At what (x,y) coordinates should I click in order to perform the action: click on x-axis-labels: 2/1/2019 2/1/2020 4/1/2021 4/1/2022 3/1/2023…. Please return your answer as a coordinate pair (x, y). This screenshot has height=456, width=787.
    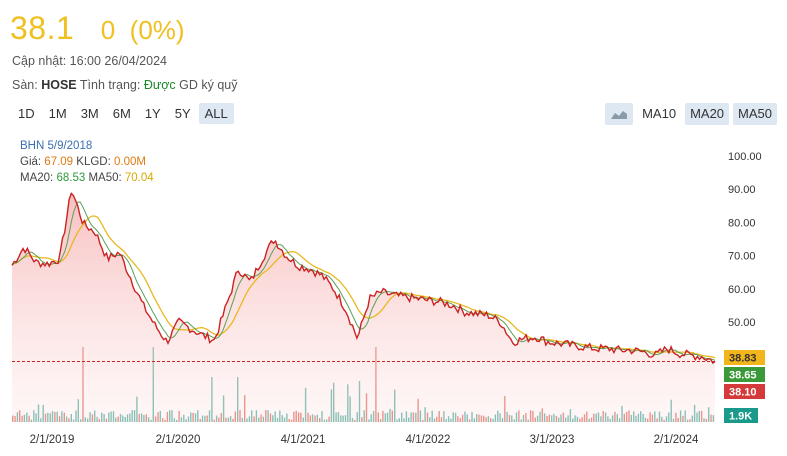
    Looking at the image, I should click on (364, 440).